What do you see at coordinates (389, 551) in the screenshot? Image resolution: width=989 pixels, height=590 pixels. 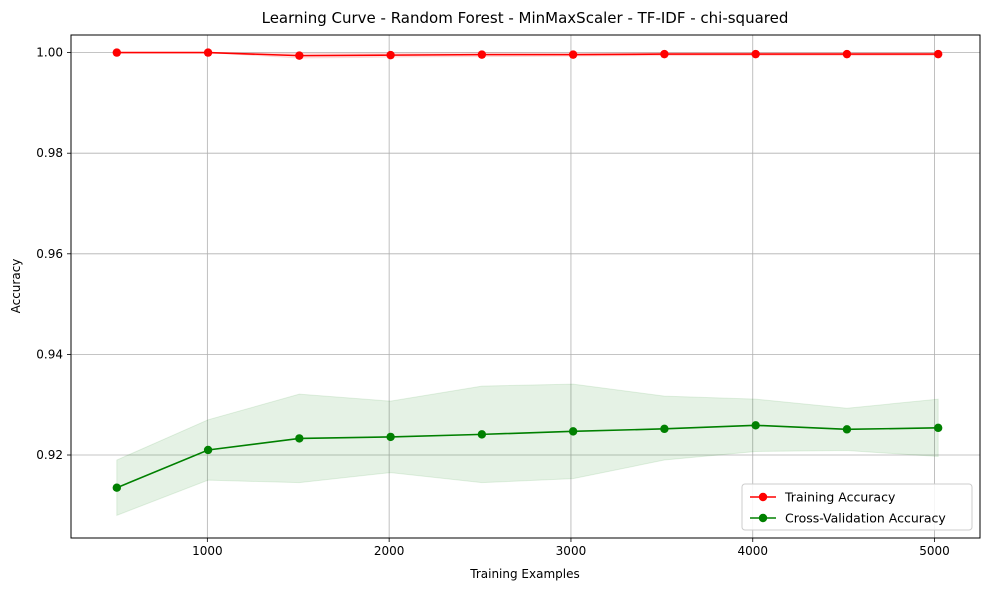 I see `x-tick-label-1: 2000` at bounding box center [389, 551].